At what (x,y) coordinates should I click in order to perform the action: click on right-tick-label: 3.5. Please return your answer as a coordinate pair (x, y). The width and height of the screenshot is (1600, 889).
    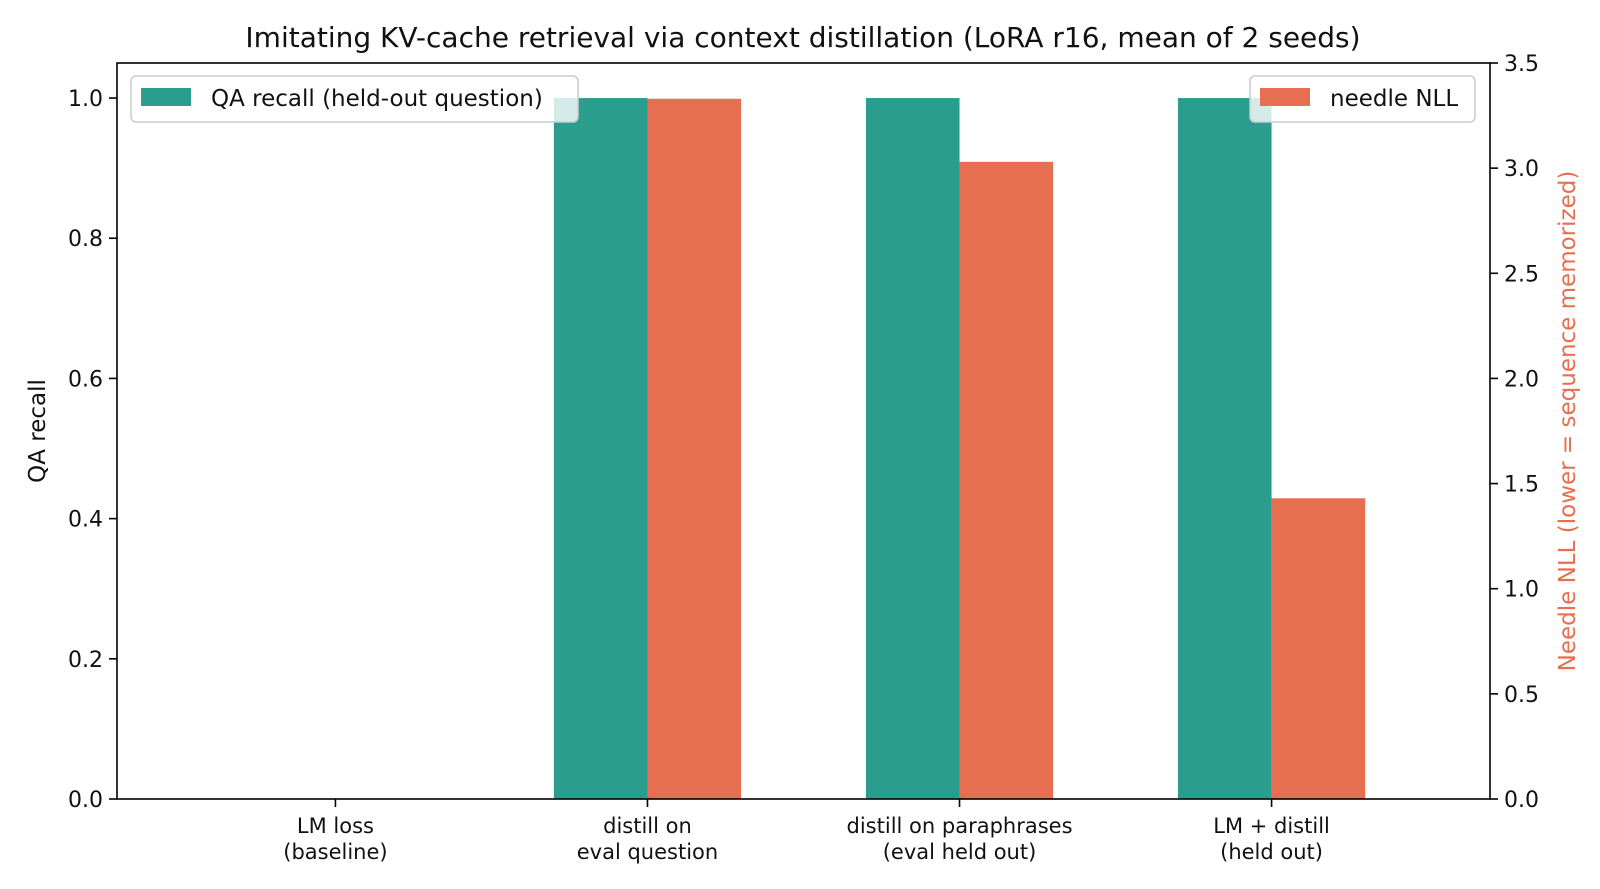
    Looking at the image, I should click on (1521, 64).